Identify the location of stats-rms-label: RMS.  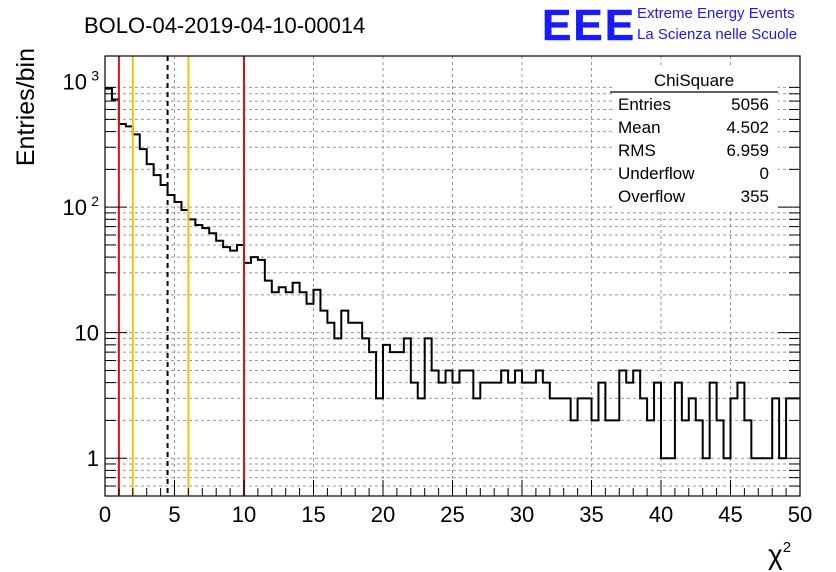
(637, 150).